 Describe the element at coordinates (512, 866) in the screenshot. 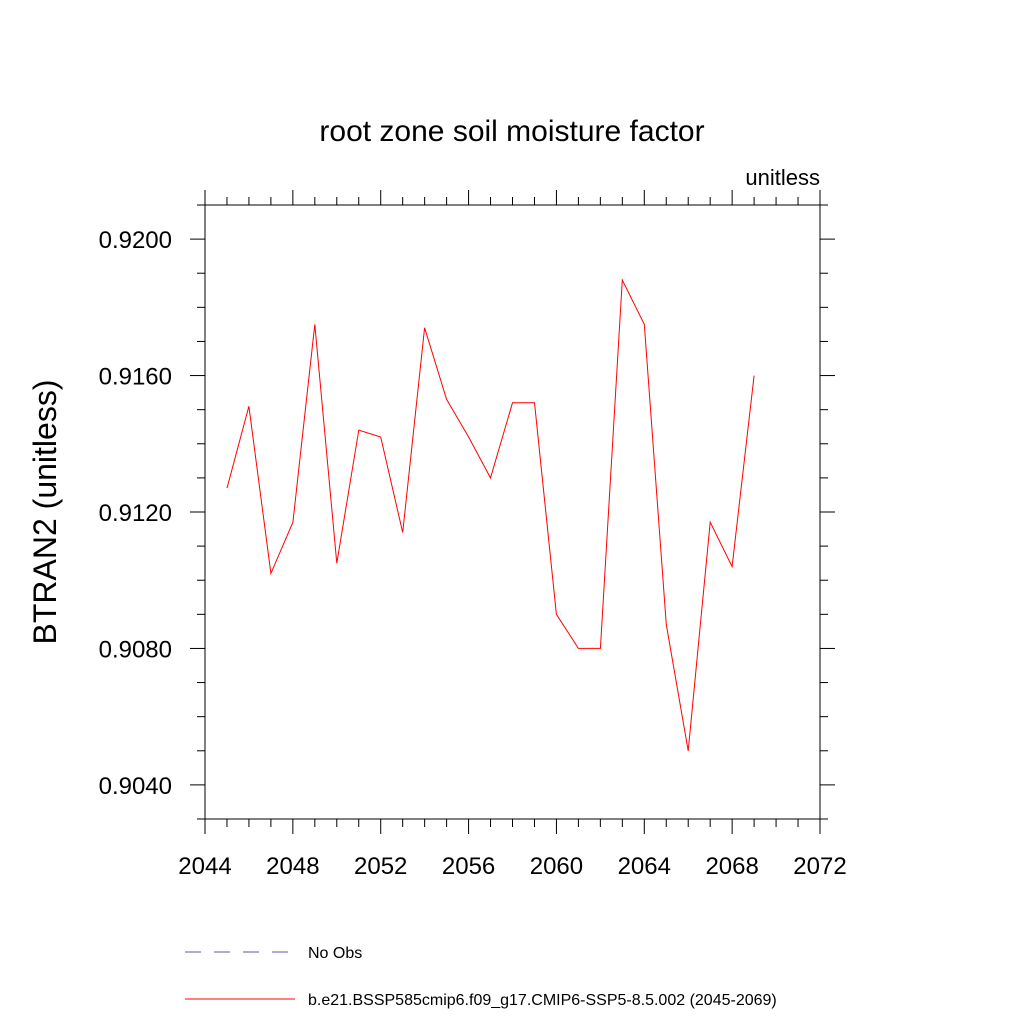

I see `x-tick-labels: 2044 2048 2052 2056 2060 2064 2068 2072` at that location.